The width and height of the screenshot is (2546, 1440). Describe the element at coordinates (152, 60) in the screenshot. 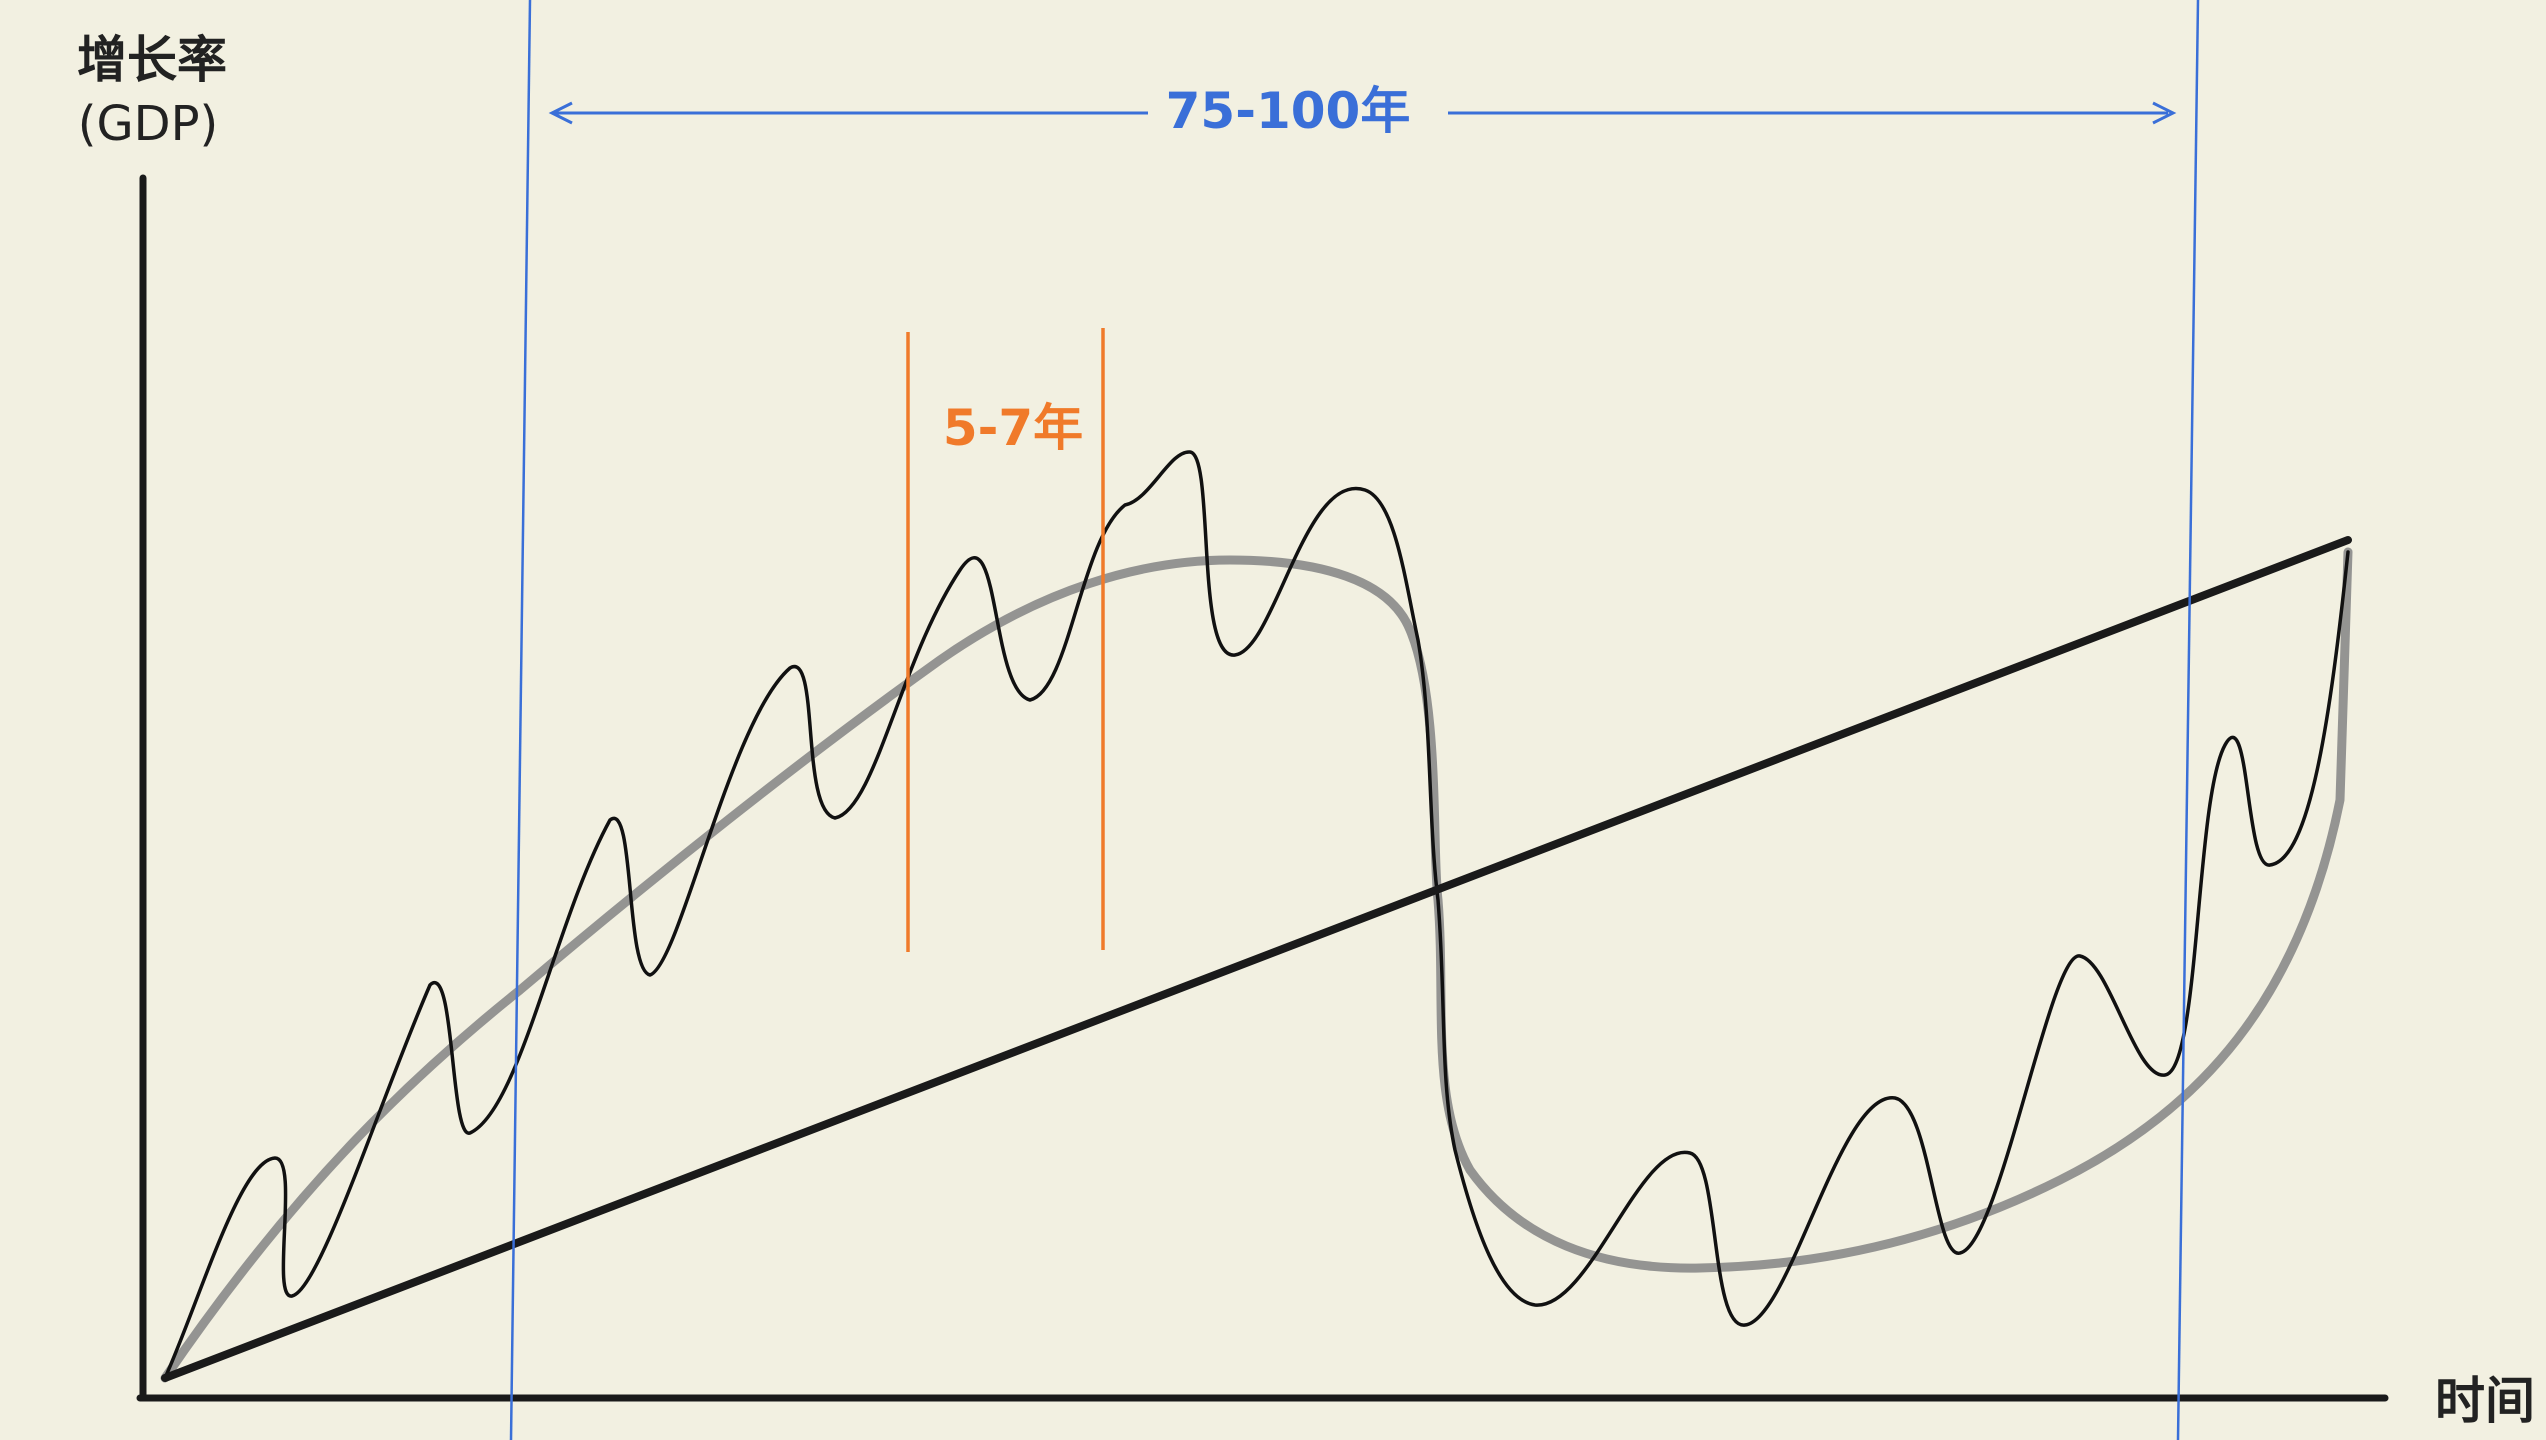

I see `y-axis-label-line1: 增长率` at that location.